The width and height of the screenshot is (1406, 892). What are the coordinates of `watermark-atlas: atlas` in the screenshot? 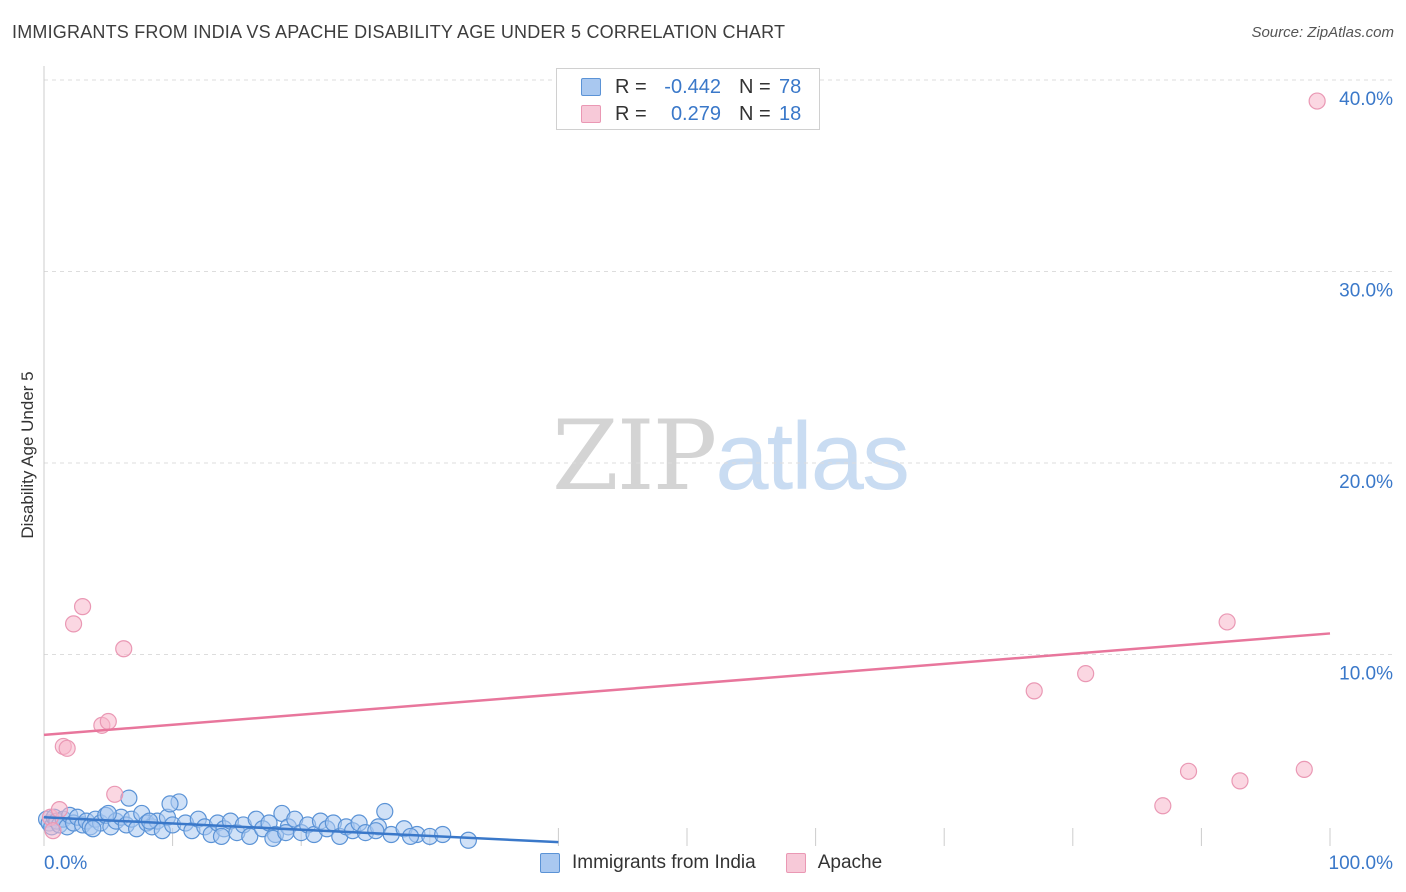 It's located at (812, 456).